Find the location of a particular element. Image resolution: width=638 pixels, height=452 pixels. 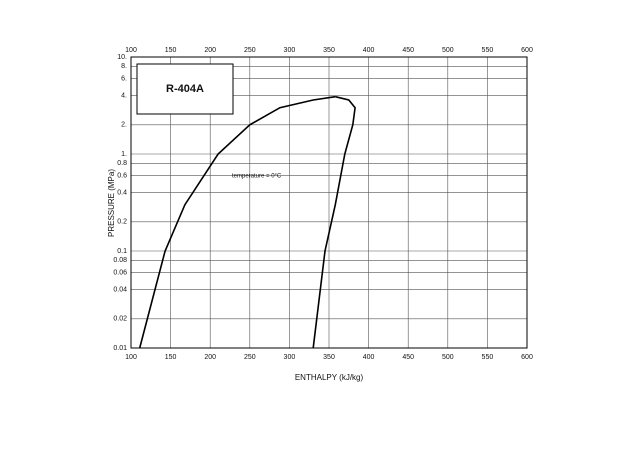

saturation-line is located at coordinates (334, 222).